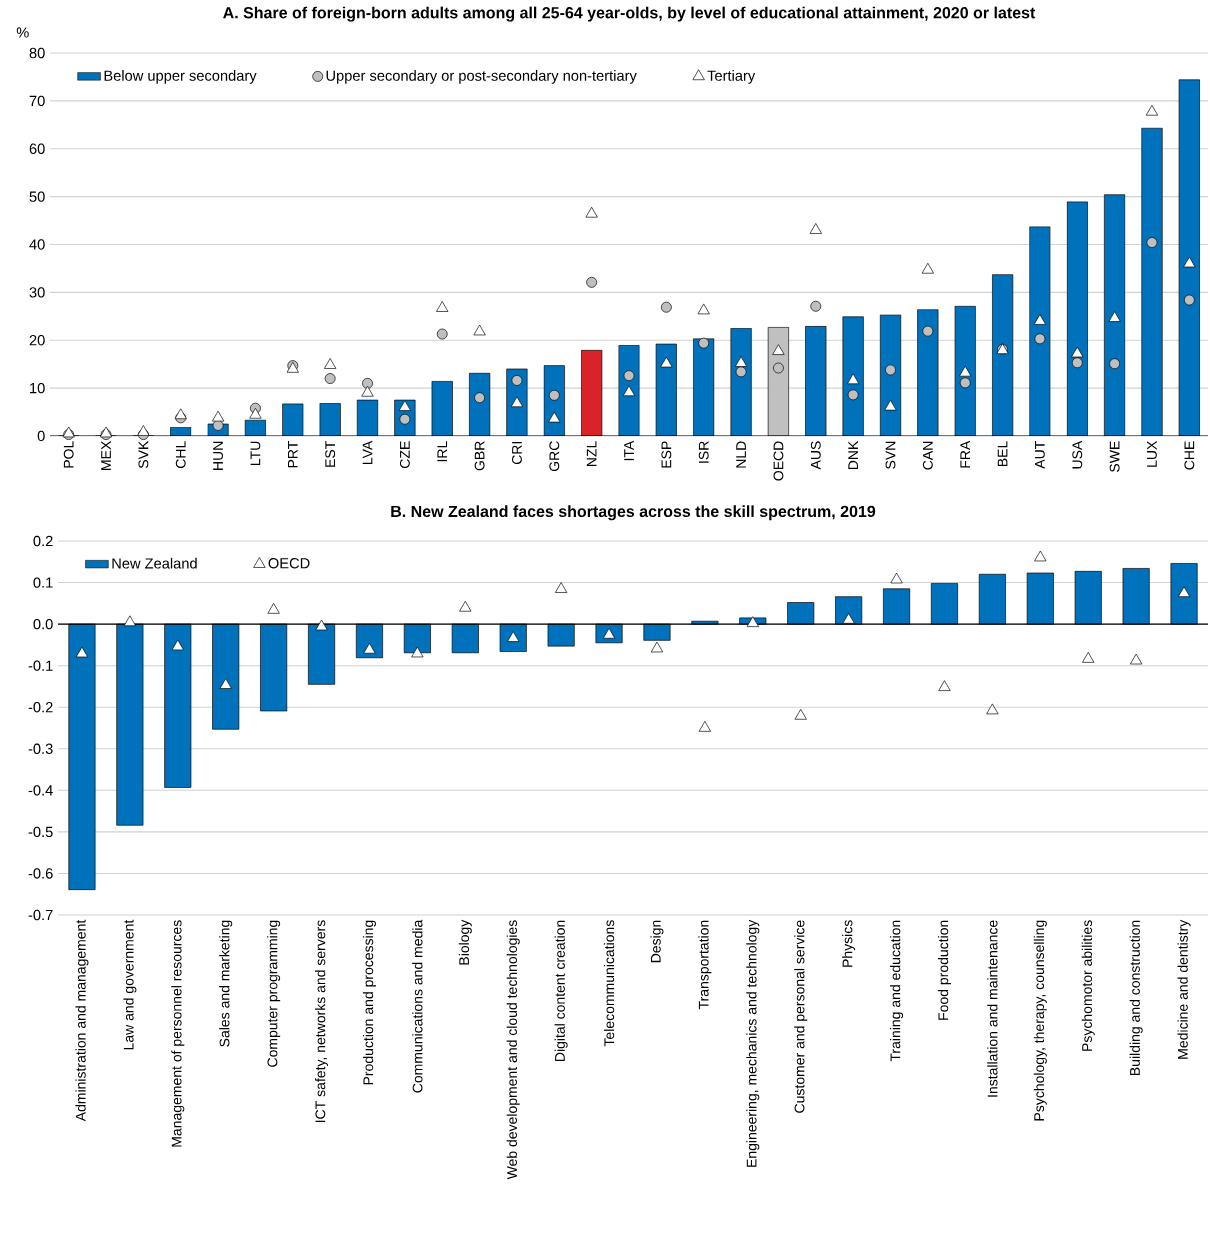 This screenshot has width=1210, height=1237. Describe the element at coordinates (226, 983) in the screenshot. I see `x-tick-label: Sales and marketing` at that location.